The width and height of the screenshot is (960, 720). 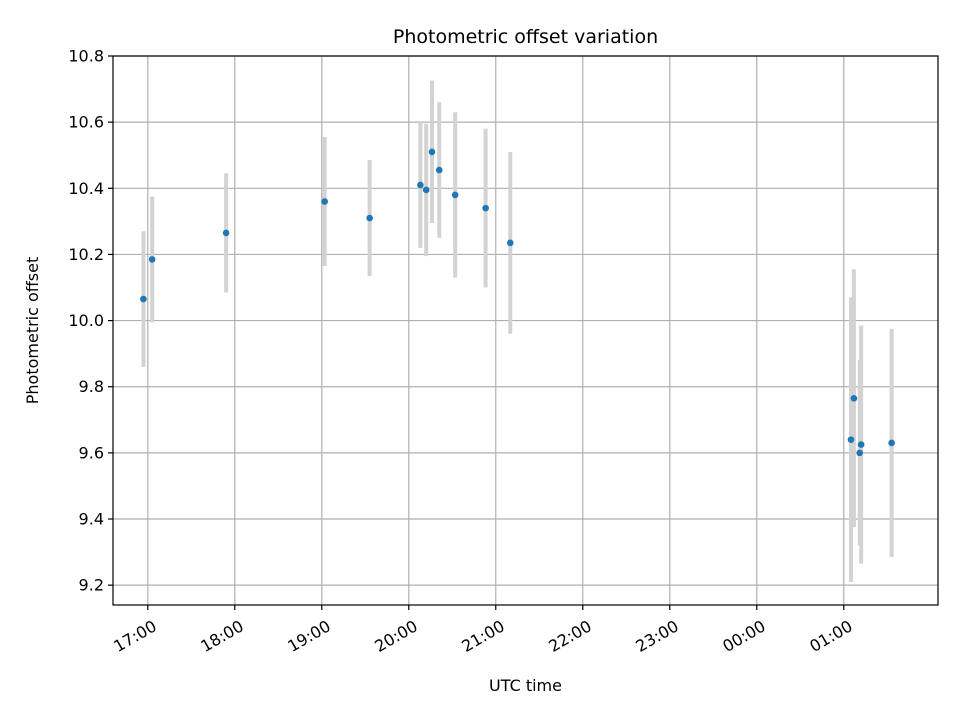 What do you see at coordinates (86, 122) in the screenshot?
I see `y-tick-label: 10.6` at bounding box center [86, 122].